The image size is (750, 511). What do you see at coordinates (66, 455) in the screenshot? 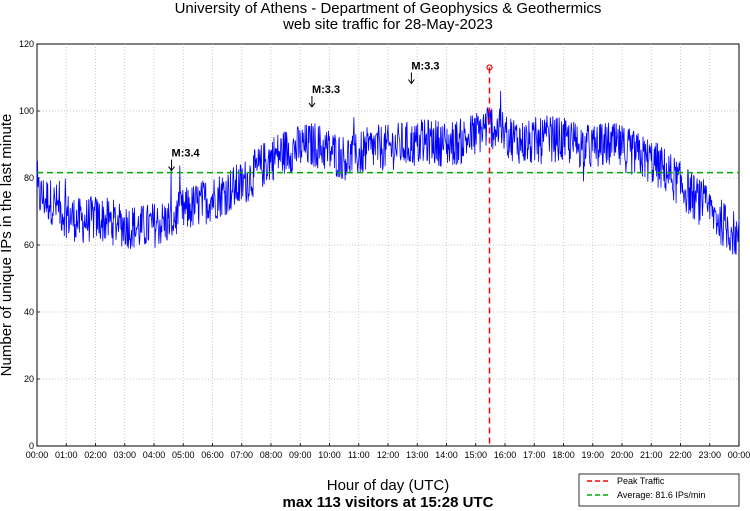
I see `x-tick-label: 01:00` at bounding box center [66, 455].